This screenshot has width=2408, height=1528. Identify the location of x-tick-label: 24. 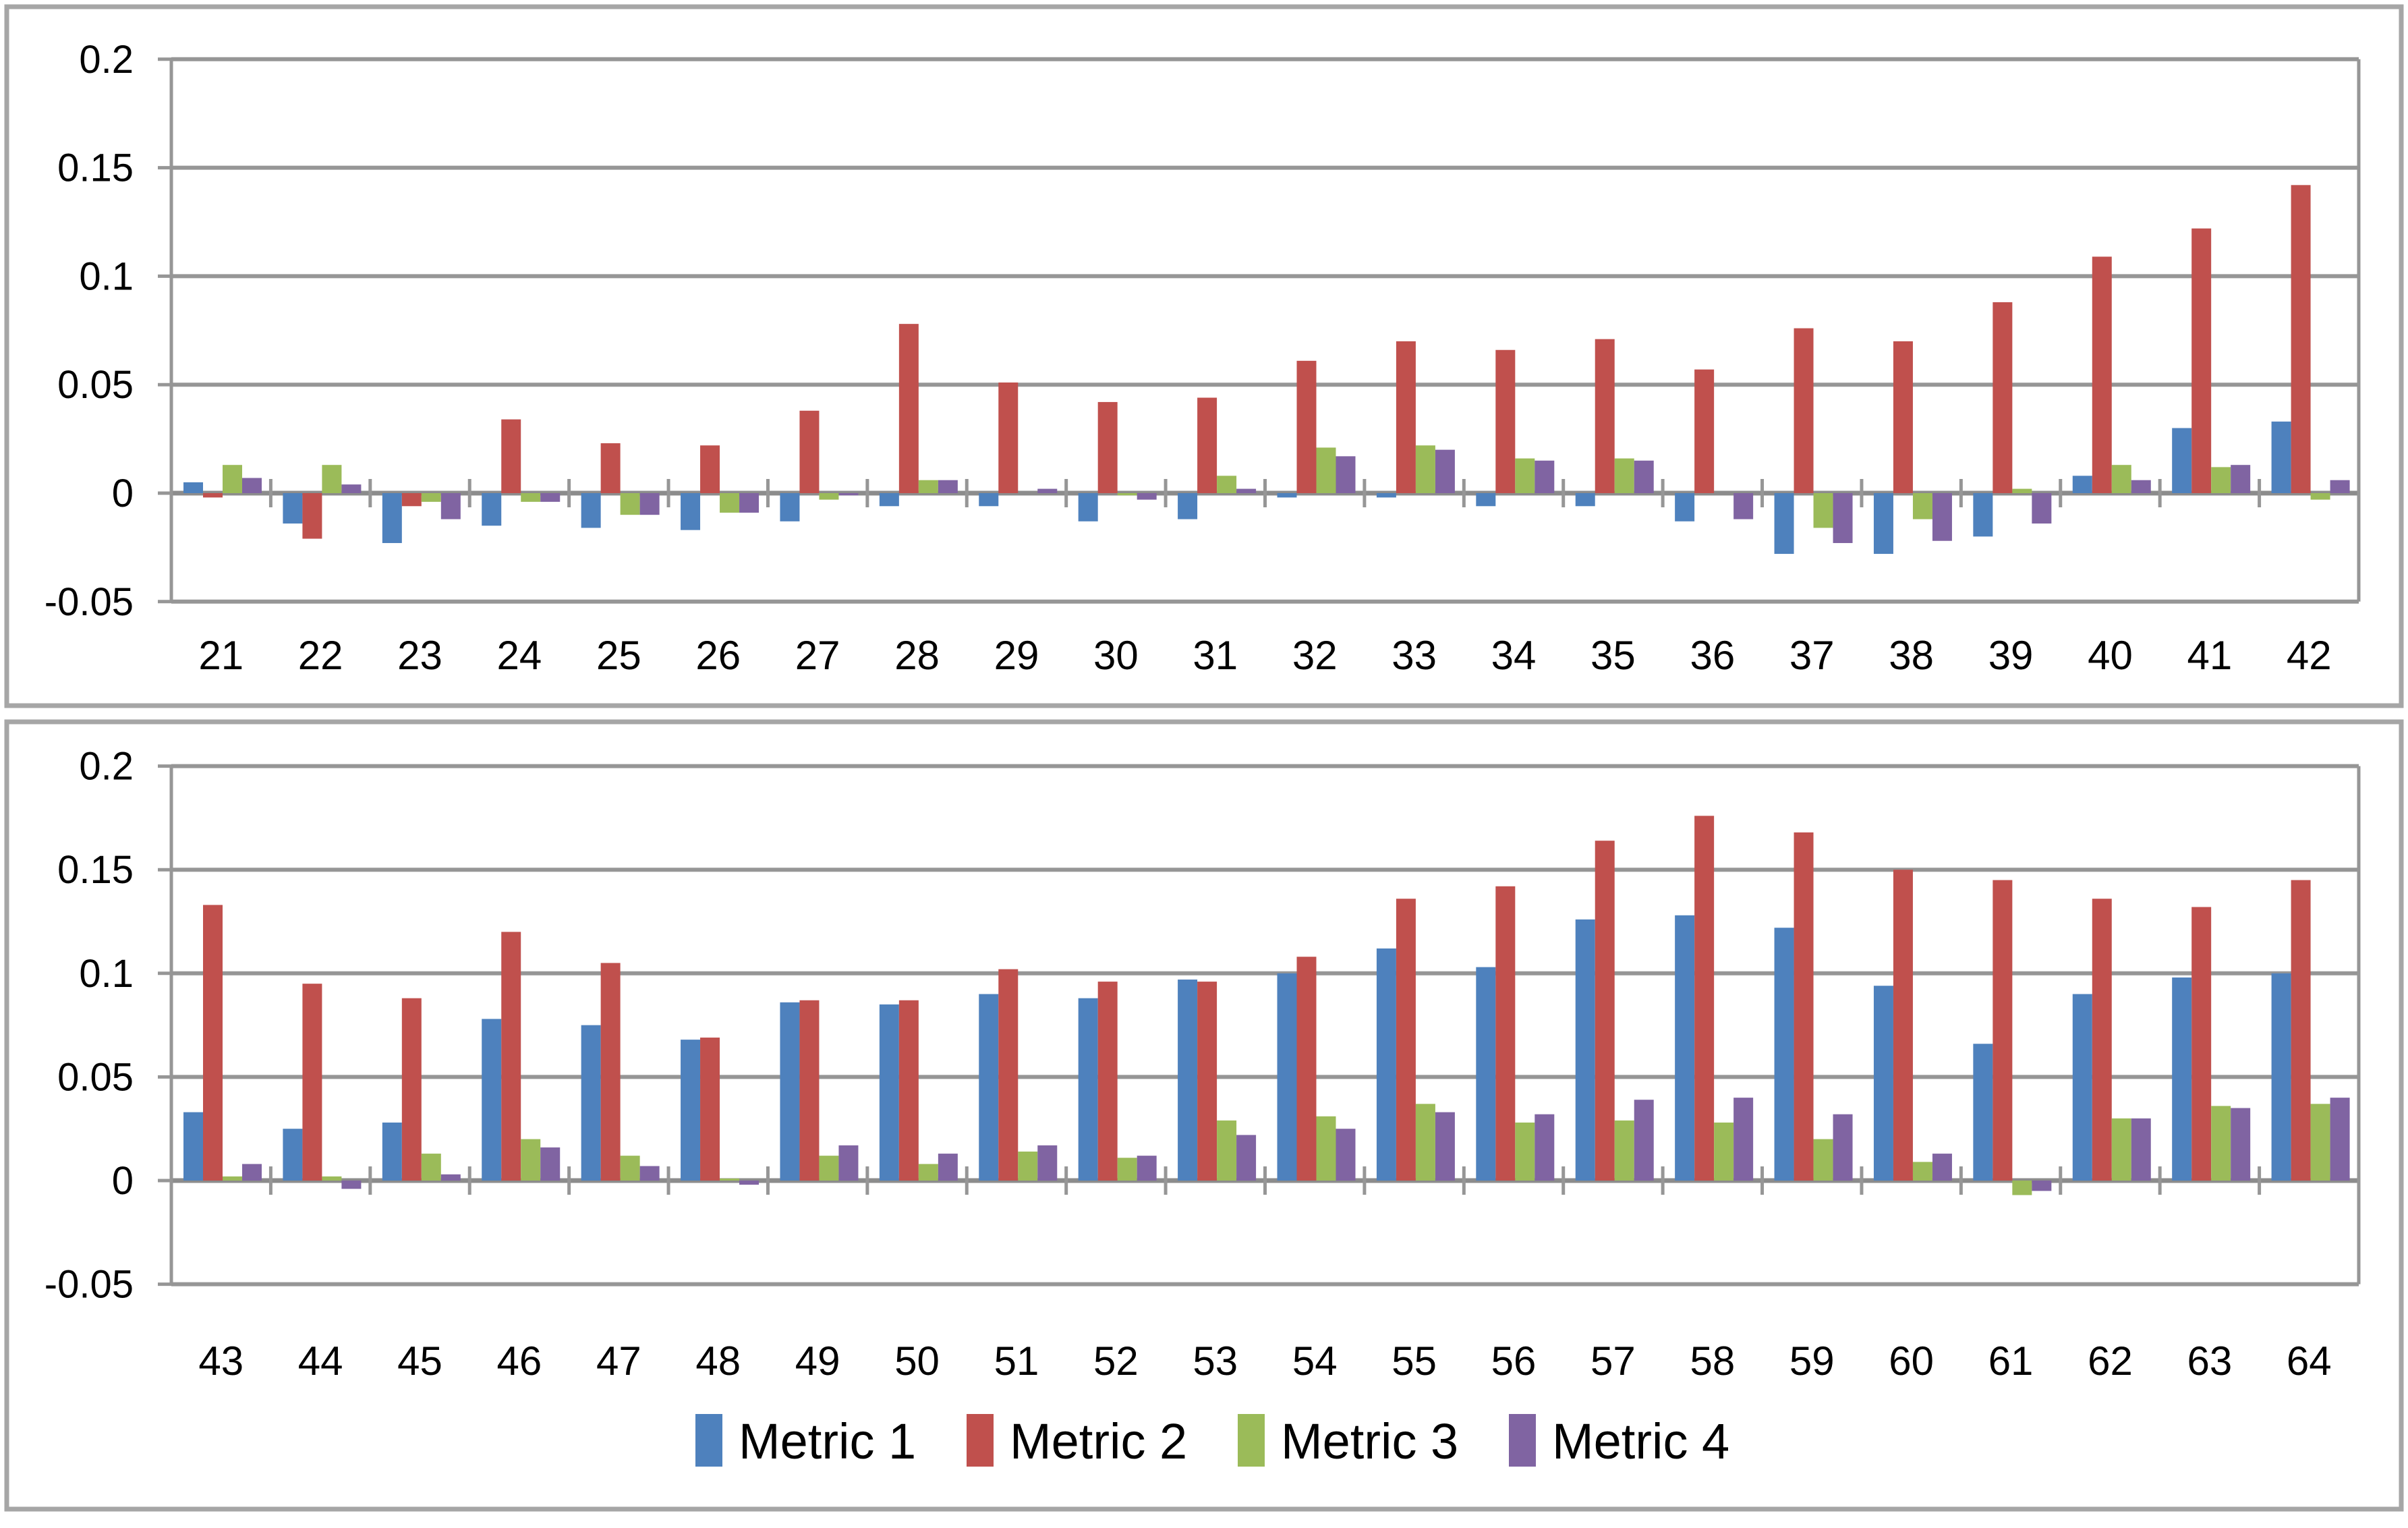
(519, 655).